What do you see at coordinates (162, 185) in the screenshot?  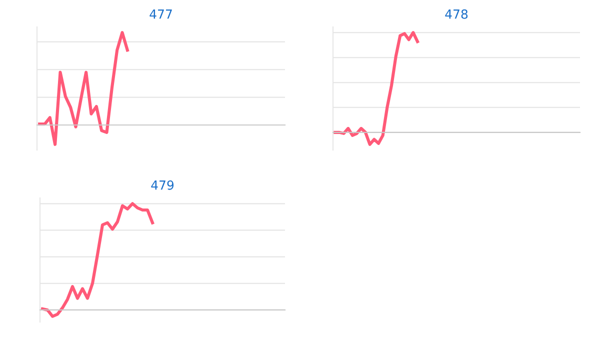 I see `chart-title: 479` at bounding box center [162, 185].